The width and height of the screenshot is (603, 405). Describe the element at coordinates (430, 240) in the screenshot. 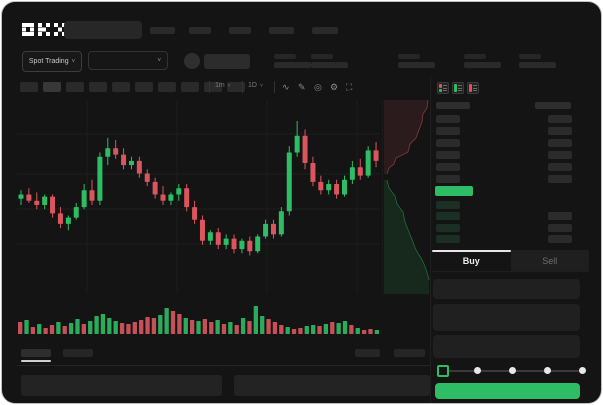

I see `panel-divider` at that location.